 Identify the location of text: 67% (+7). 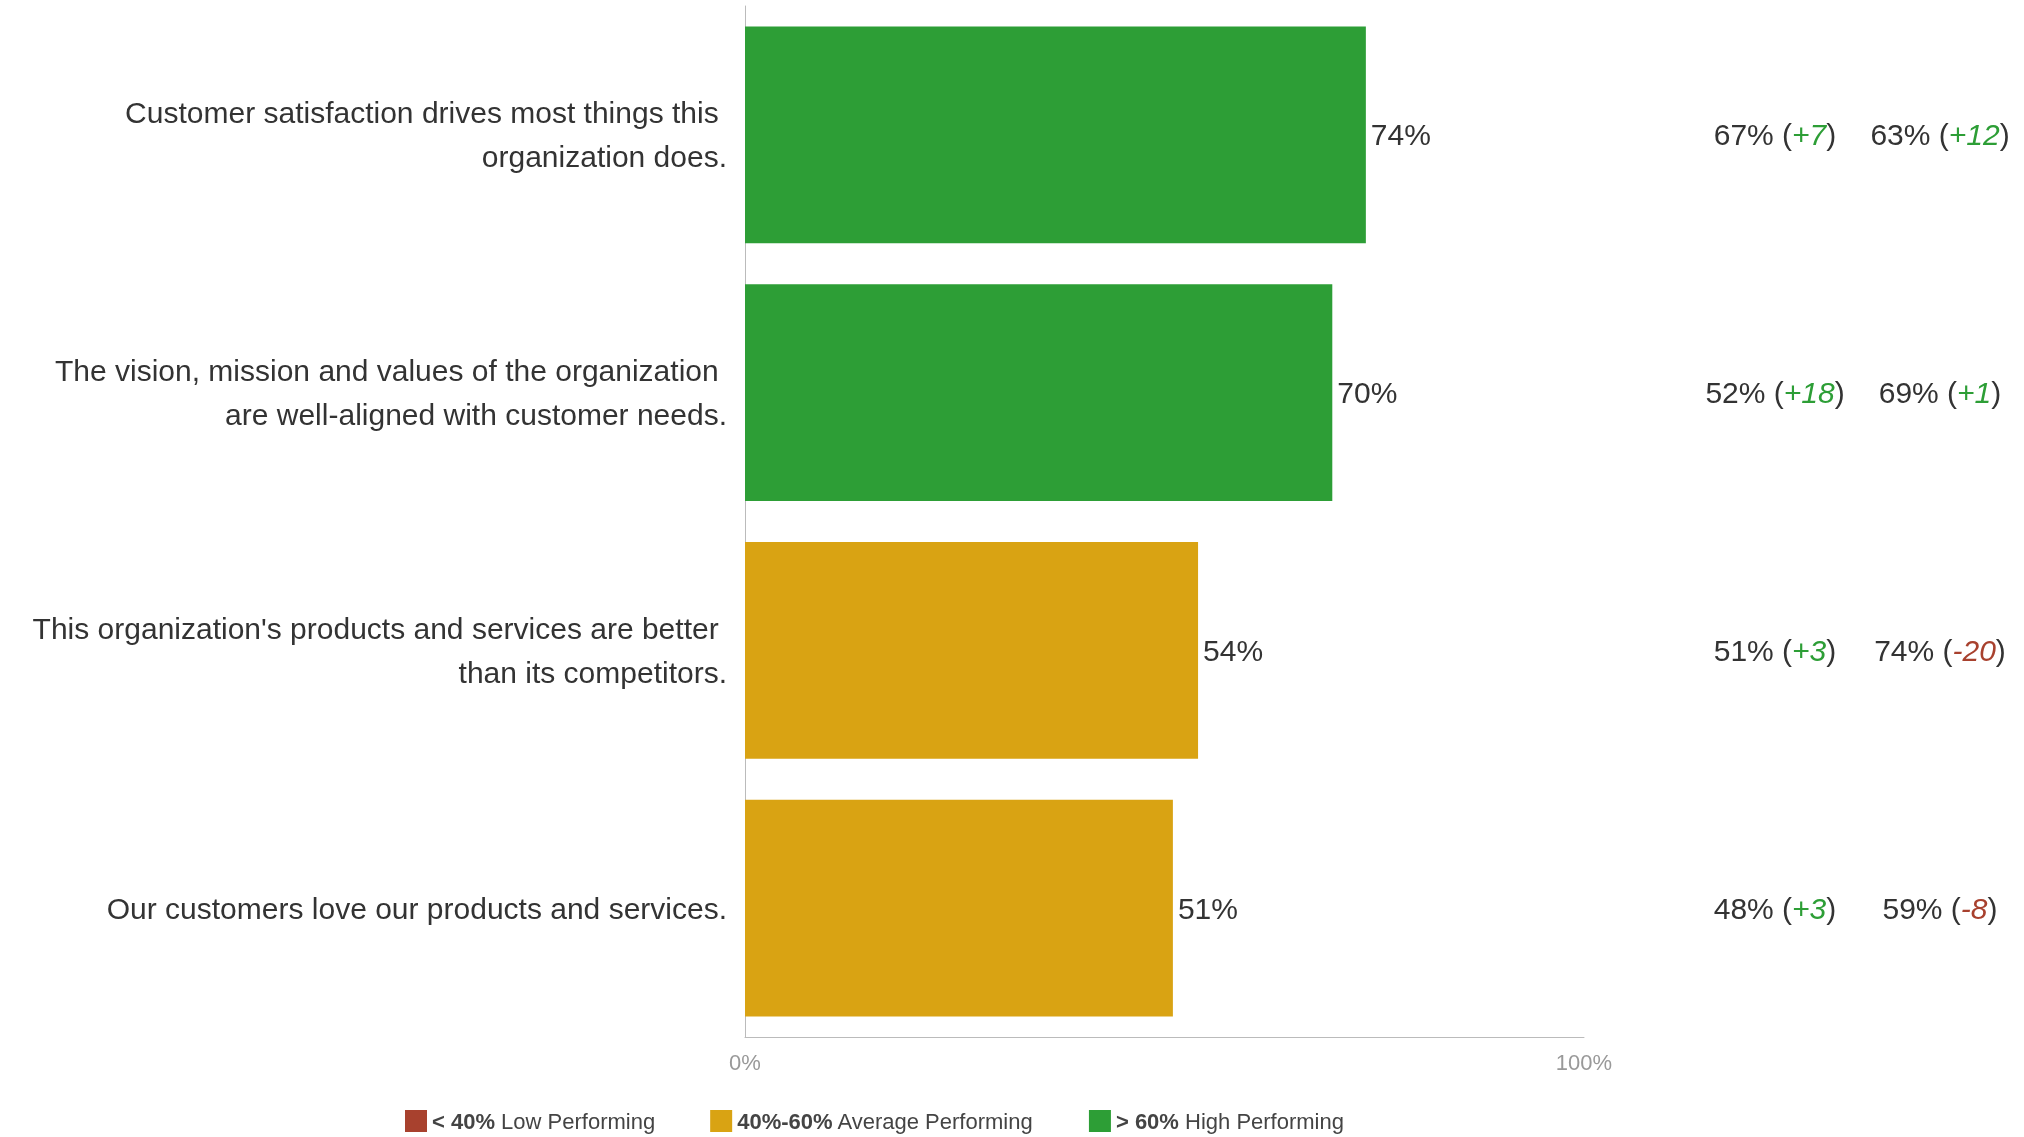
(1775, 135).